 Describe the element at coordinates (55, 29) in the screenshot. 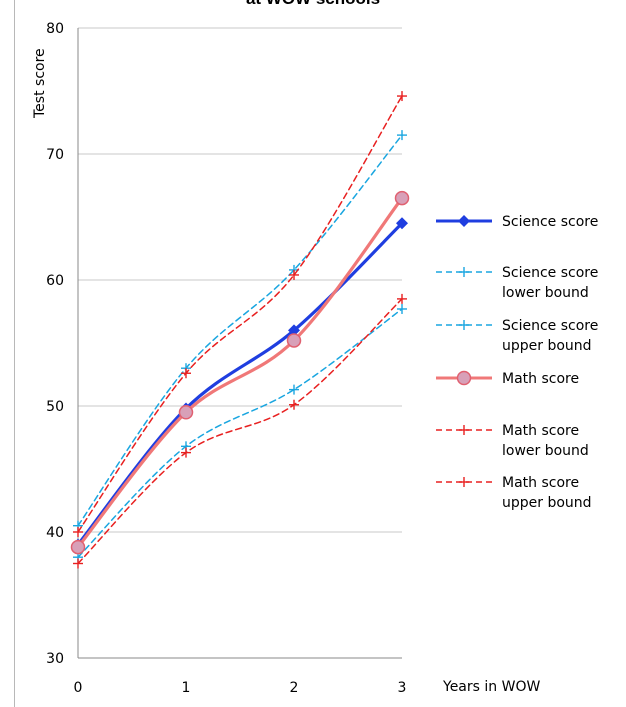

I see `y-tick-label: 80` at that location.